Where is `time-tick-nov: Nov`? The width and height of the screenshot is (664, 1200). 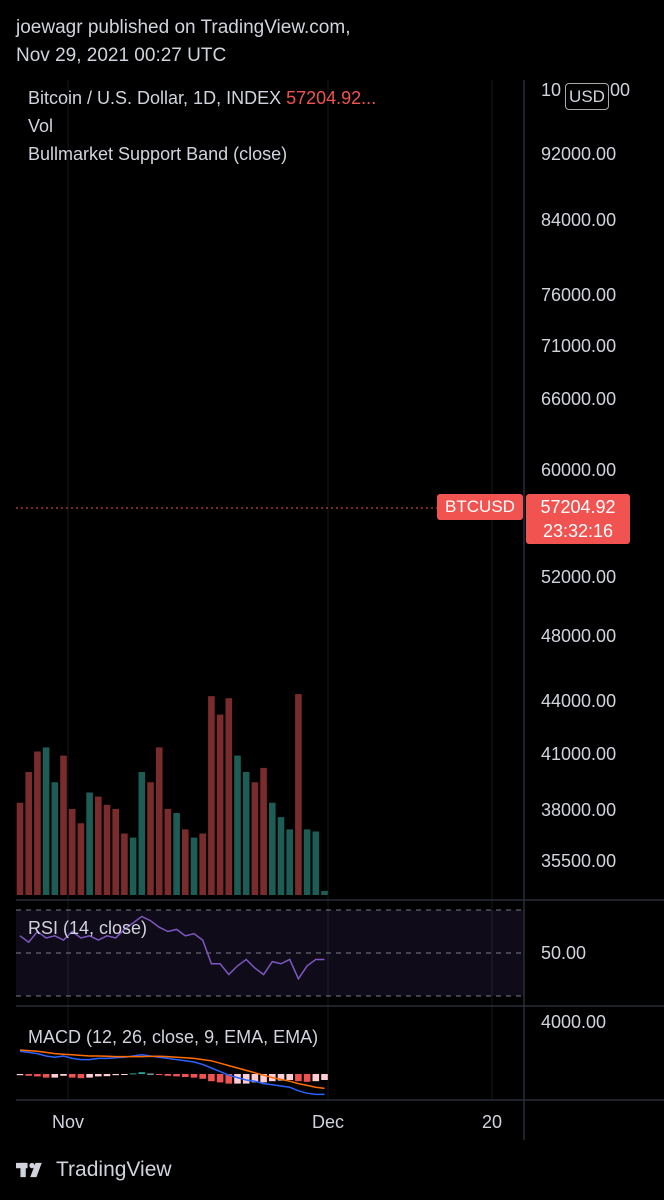 time-tick-nov: Nov is located at coordinates (68, 1122).